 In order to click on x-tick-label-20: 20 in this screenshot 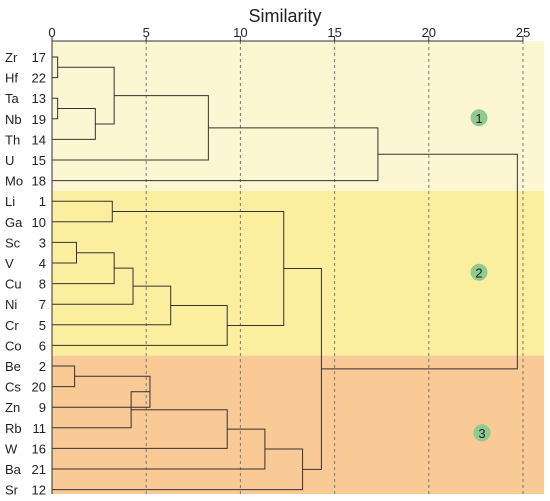, I will do `click(429, 32)`.